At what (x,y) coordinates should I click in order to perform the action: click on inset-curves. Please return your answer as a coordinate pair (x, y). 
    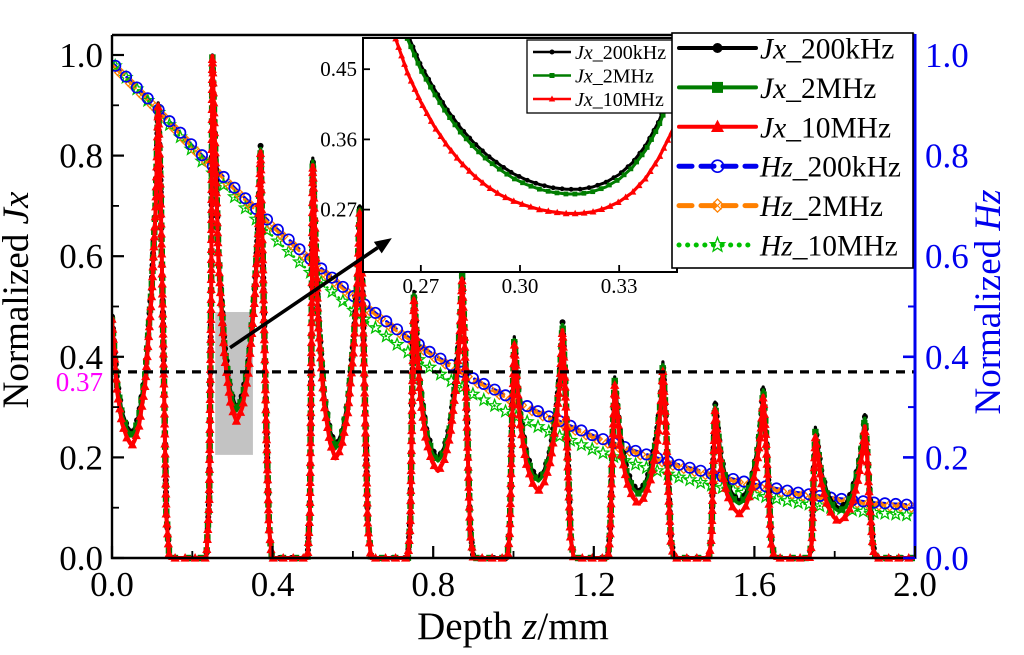
    Looking at the image, I should click on (534, 122).